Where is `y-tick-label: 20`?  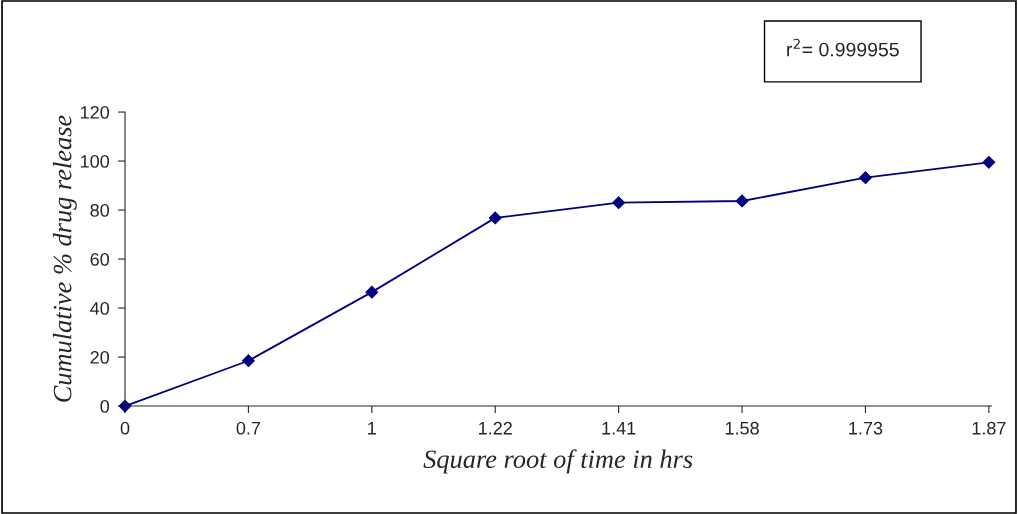
y-tick-label: 20 is located at coordinates (100, 357).